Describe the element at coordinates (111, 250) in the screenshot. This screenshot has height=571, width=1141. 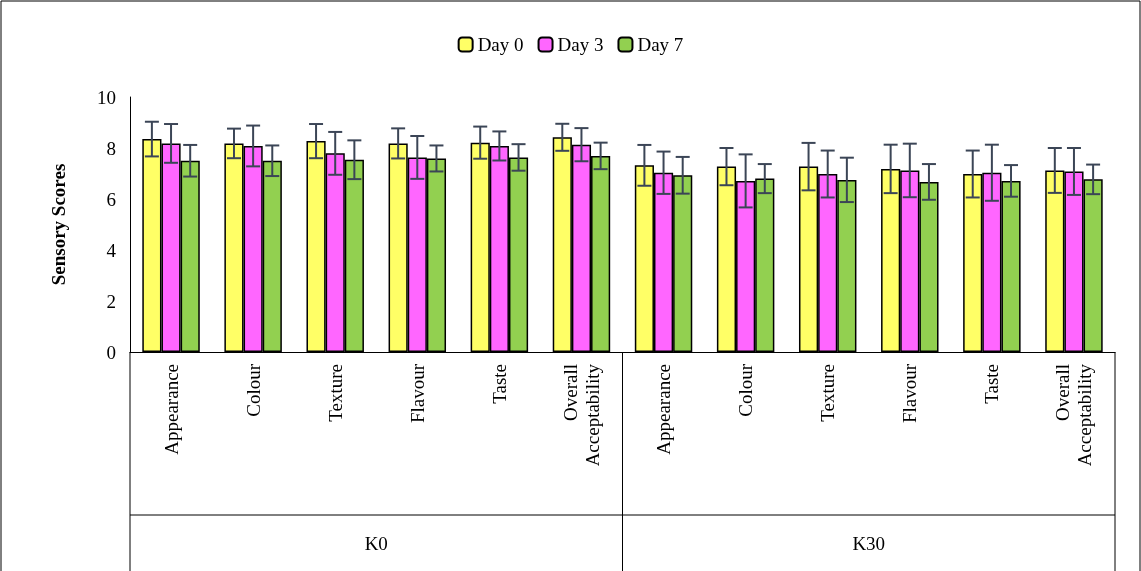
I see `y-tick-label: 4` at that location.